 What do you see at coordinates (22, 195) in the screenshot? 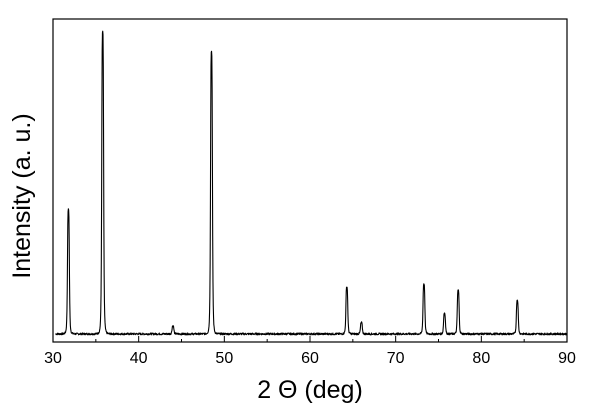
I see `y-axis-title: Intensity (a. u.)` at bounding box center [22, 195].